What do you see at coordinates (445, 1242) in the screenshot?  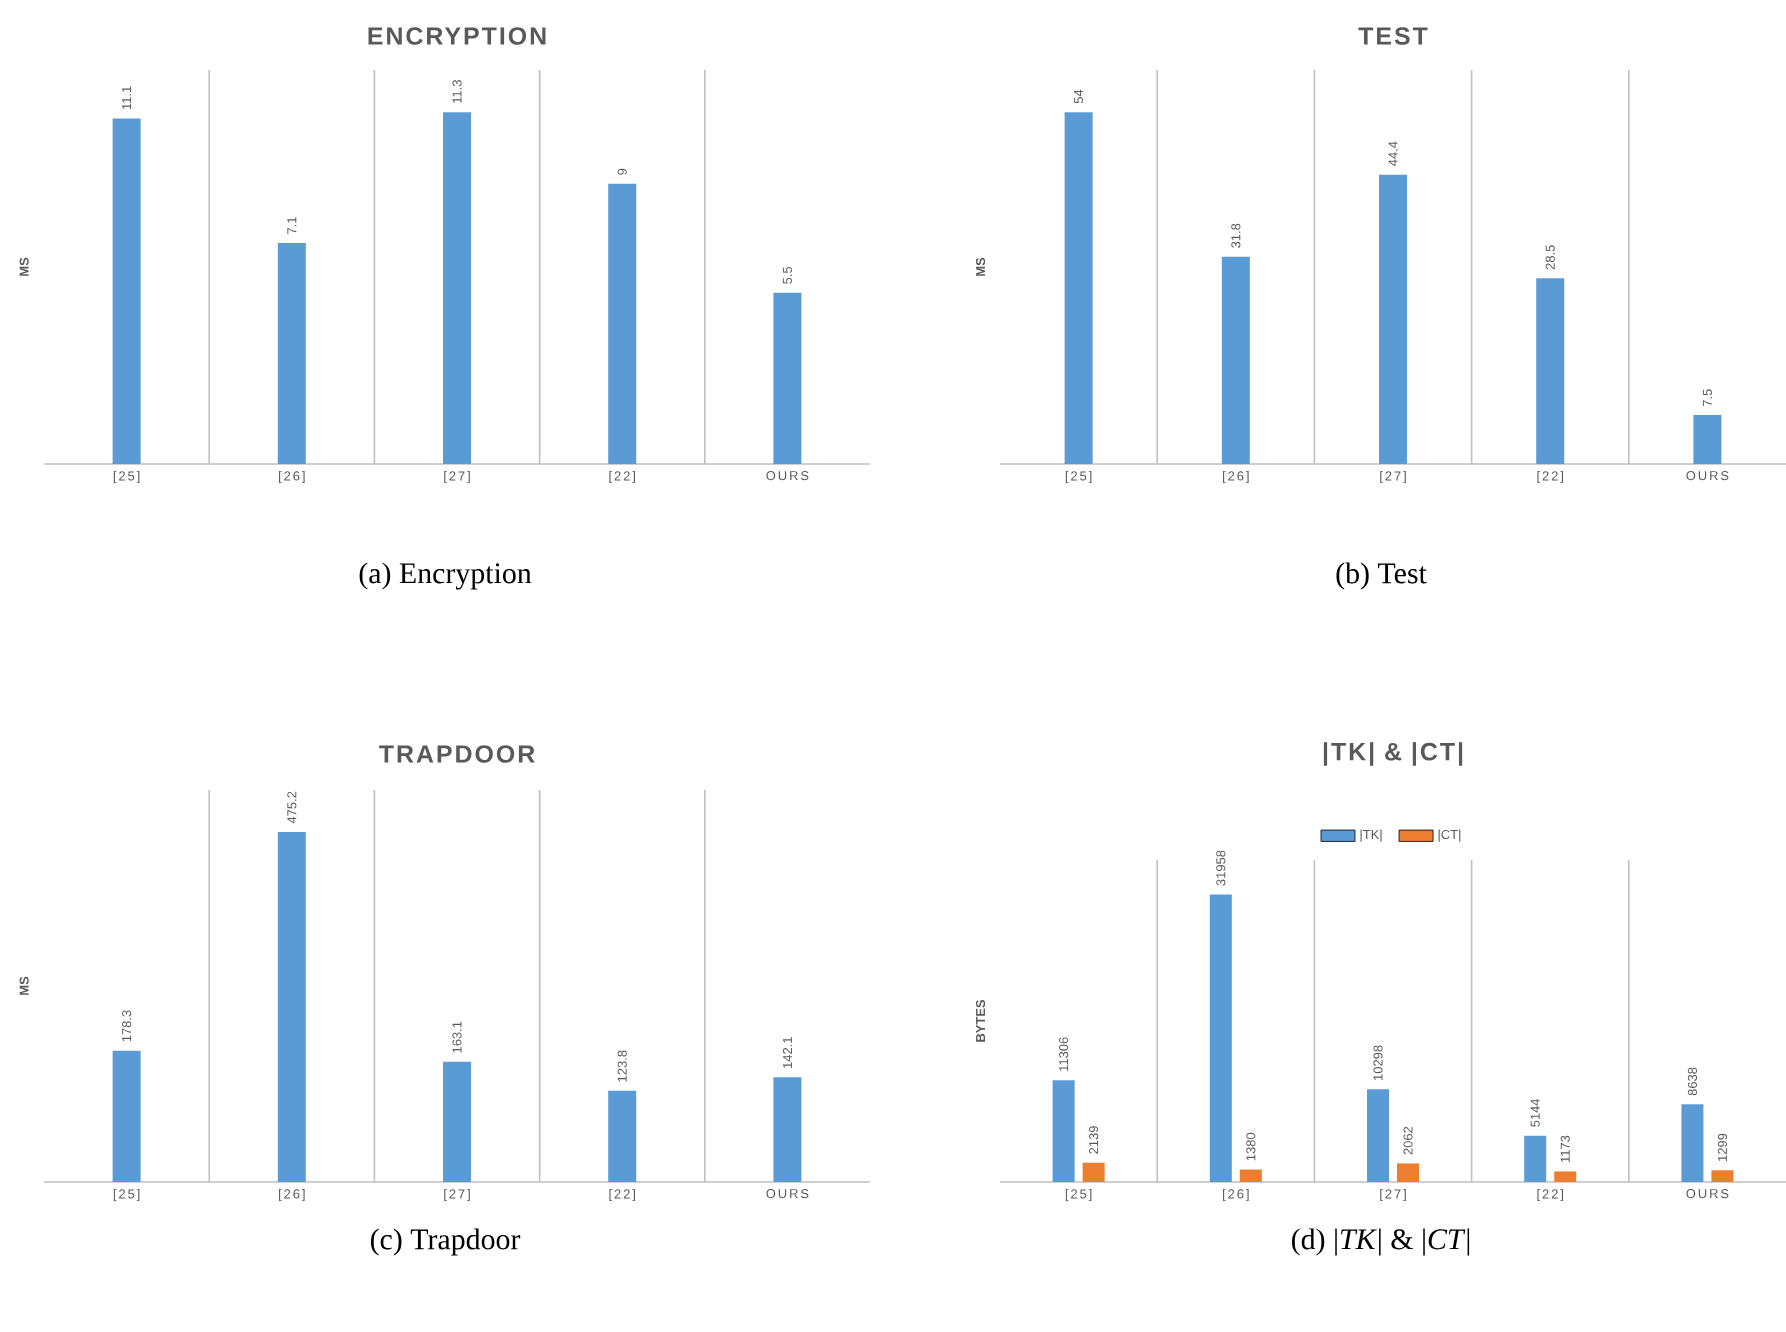 I see `text: (c) Trapdoor` at bounding box center [445, 1242].